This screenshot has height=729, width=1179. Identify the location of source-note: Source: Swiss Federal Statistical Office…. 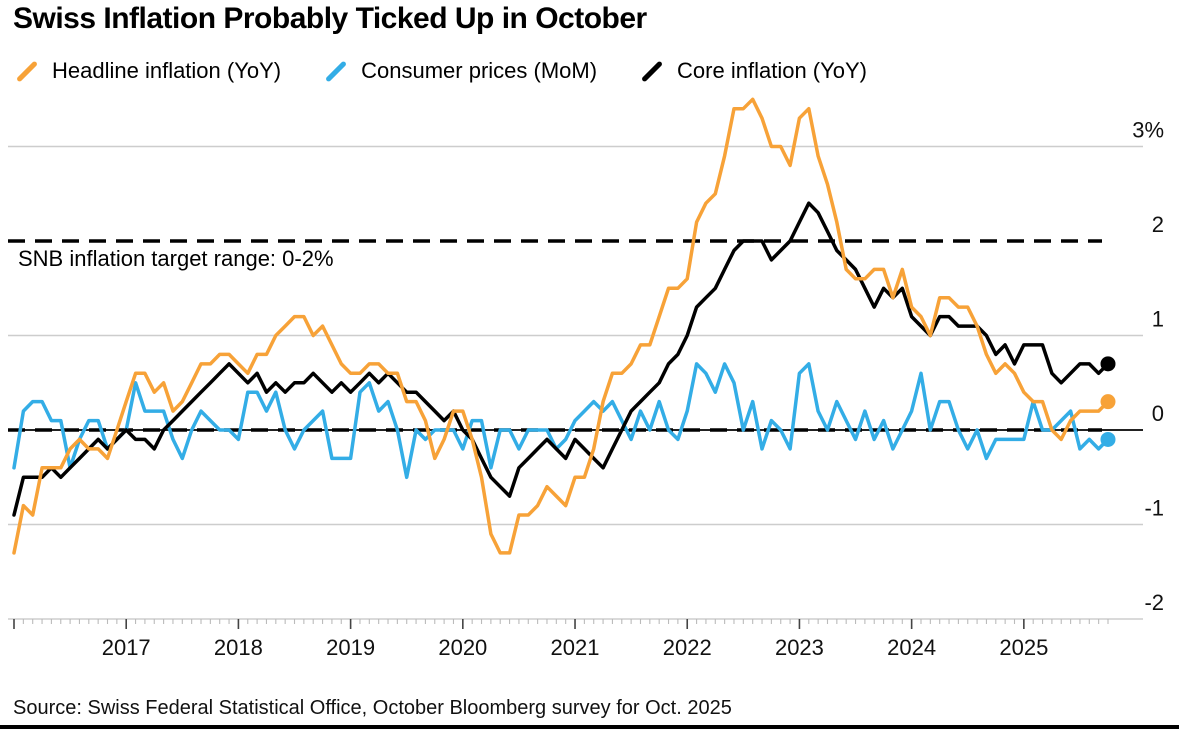
(372, 708).